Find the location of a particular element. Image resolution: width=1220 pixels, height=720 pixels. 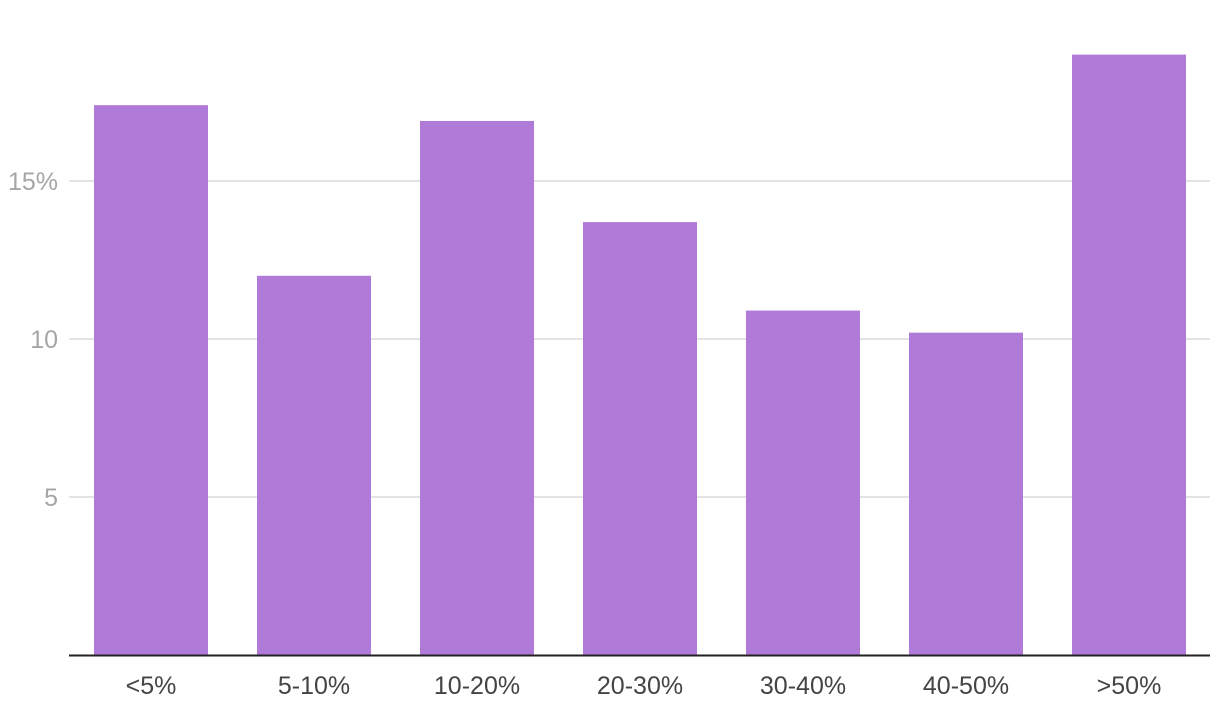

y-tick-labels: 5 10 15% is located at coordinates (33, 340).